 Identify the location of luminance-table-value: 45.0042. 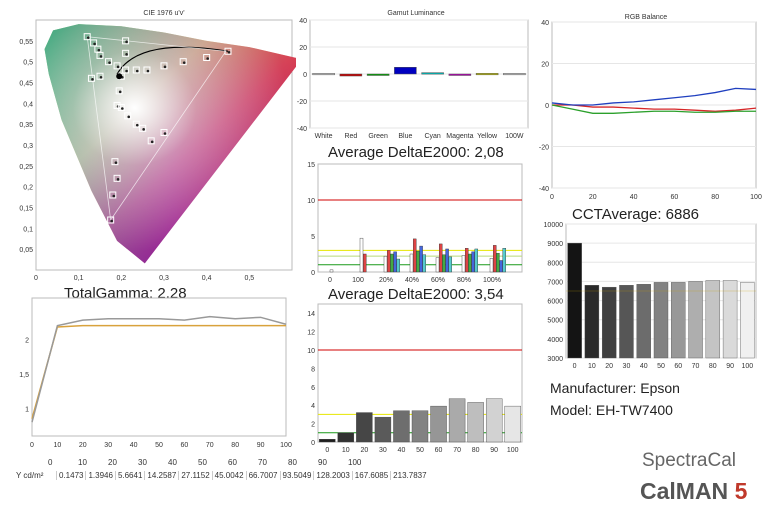
(228, 475).